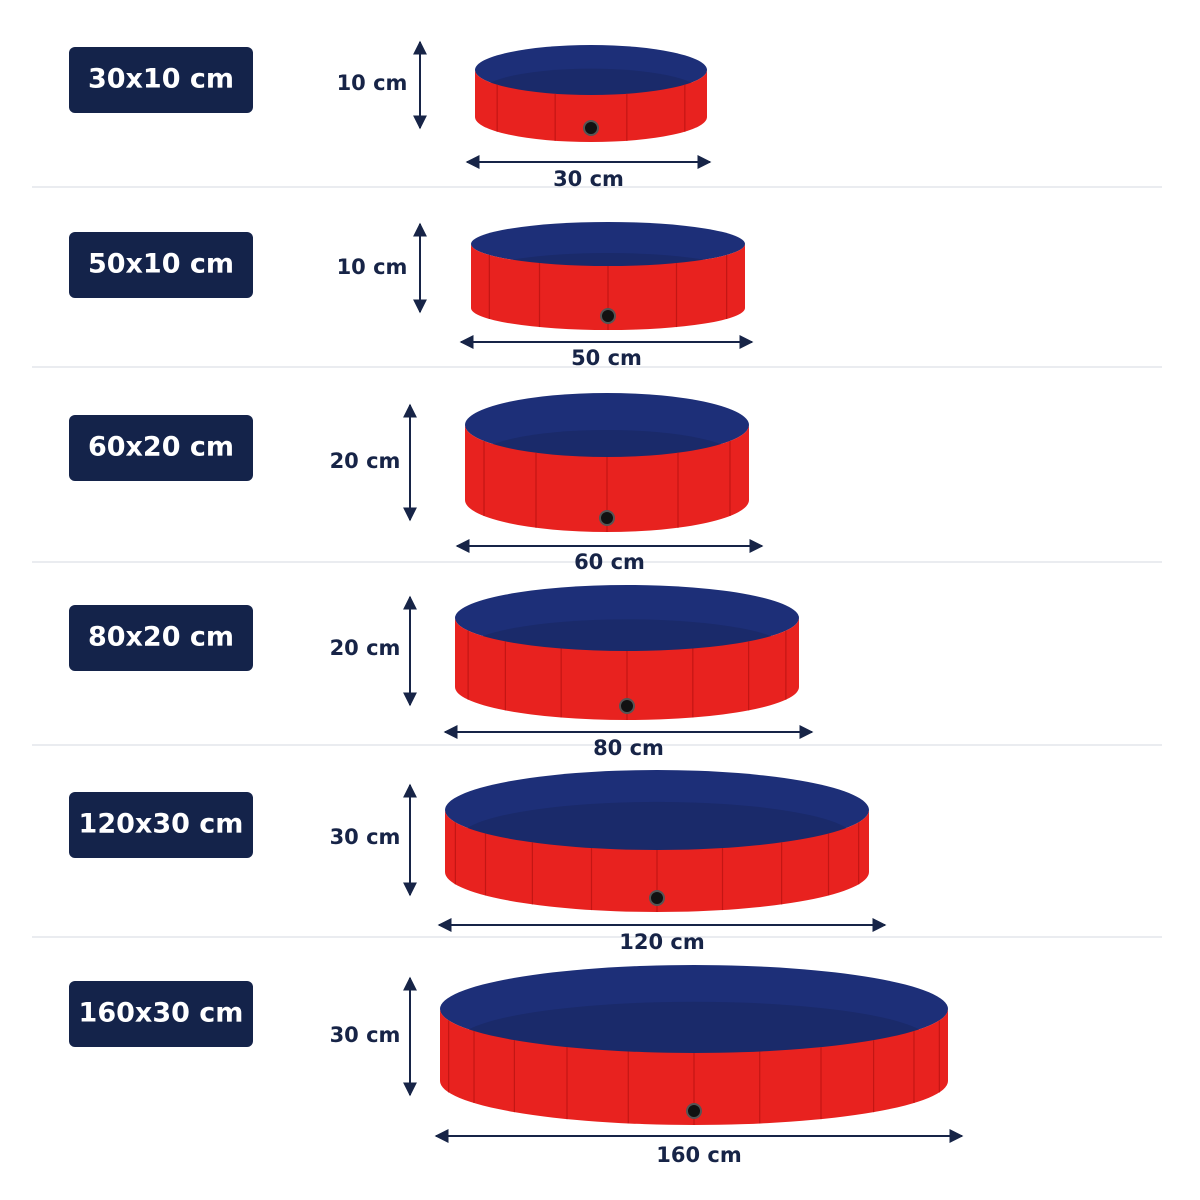  What do you see at coordinates (591, 106) in the screenshot?
I see `pool-wall` at bounding box center [591, 106].